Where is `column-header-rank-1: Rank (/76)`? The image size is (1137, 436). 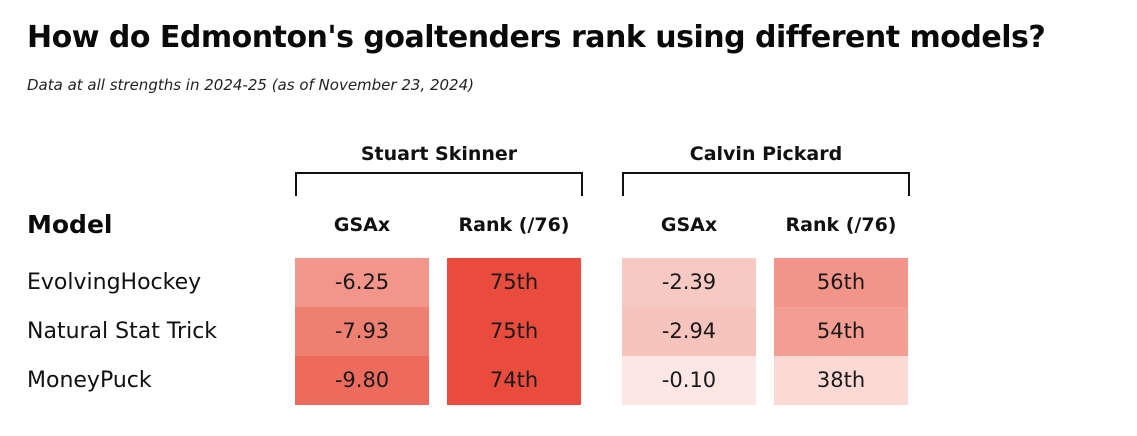
column-header-rank-1: Rank (/76) is located at coordinates (514, 225).